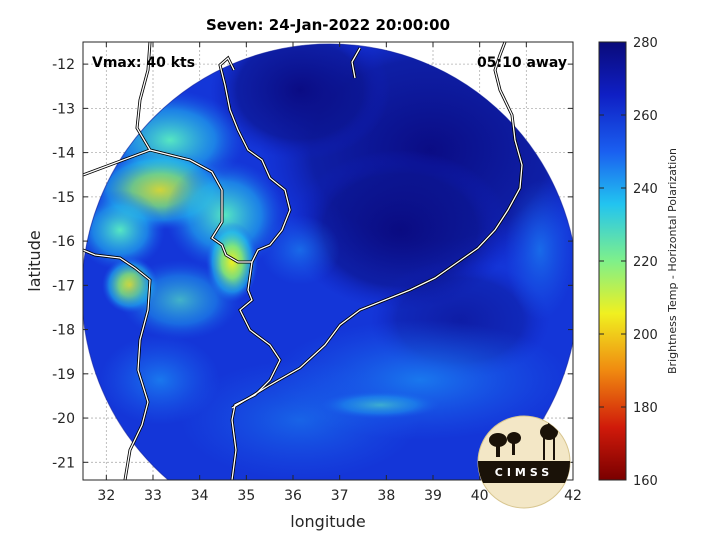 Image resolution: width=720 pixels, height=540 pixels. Describe the element at coordinates (63, 154) in the screenshot. I see `y-tick-label: -14` at that location.